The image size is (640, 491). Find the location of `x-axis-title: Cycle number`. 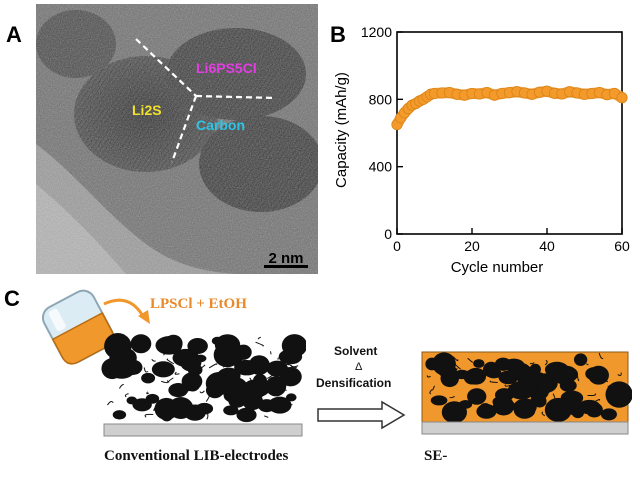

x-axis-title: Cycle number is located at coordinates (497, 267).